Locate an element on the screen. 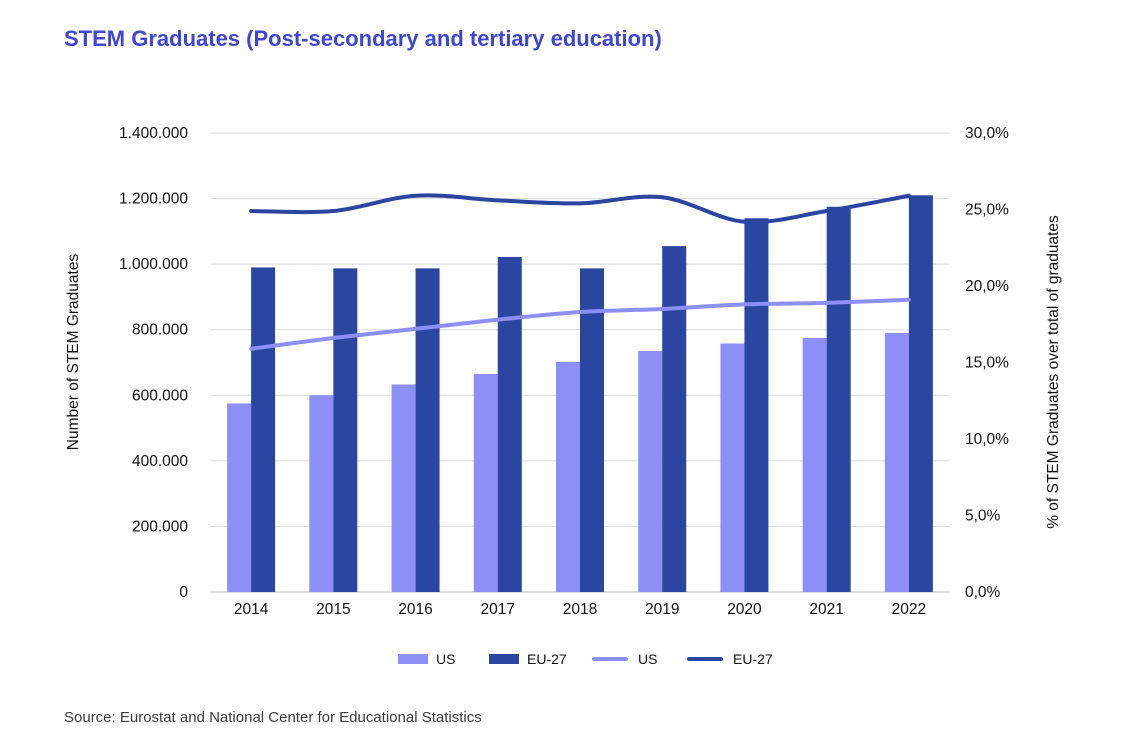 The image size is (1146, 744). right-tick-label: 5,0% is located at coordinates (983, 516).